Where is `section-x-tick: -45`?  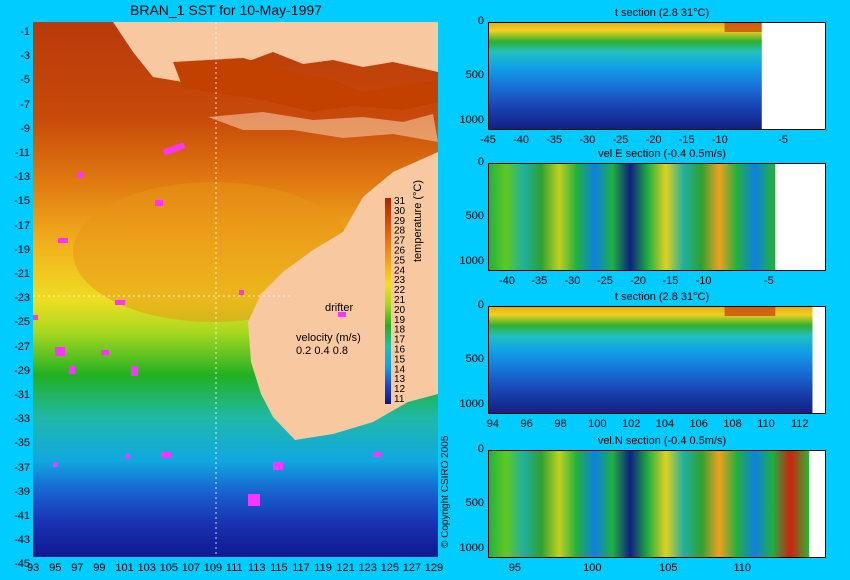 section-x-tick: -45 is located at coordinates (488, 140).